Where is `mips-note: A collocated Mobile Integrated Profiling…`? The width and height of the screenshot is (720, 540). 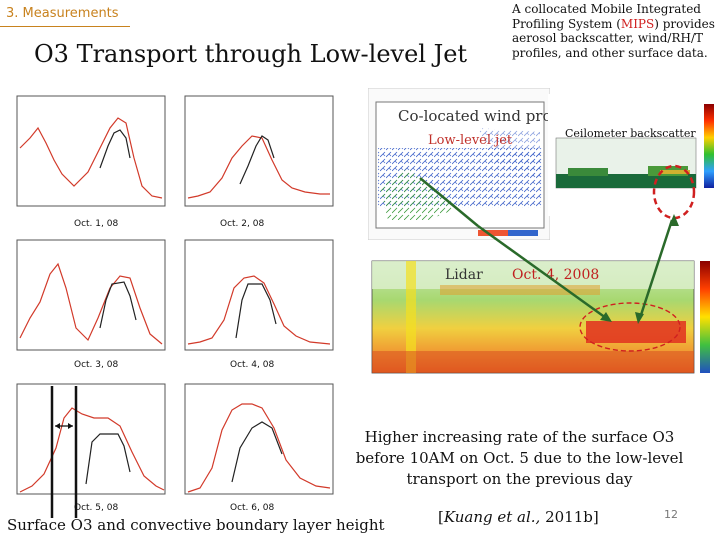
mips-note: A collocated Mobile Integrated Profiling… is located at coordinates (614, 31).